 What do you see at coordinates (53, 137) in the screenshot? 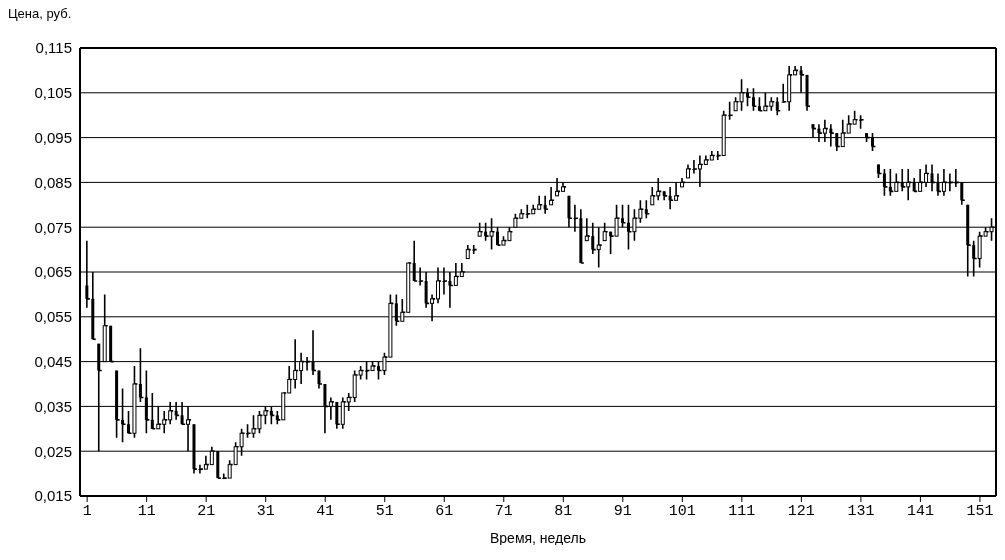
I see `y-tick-label: 0,095` at bounding box center [53, 137].